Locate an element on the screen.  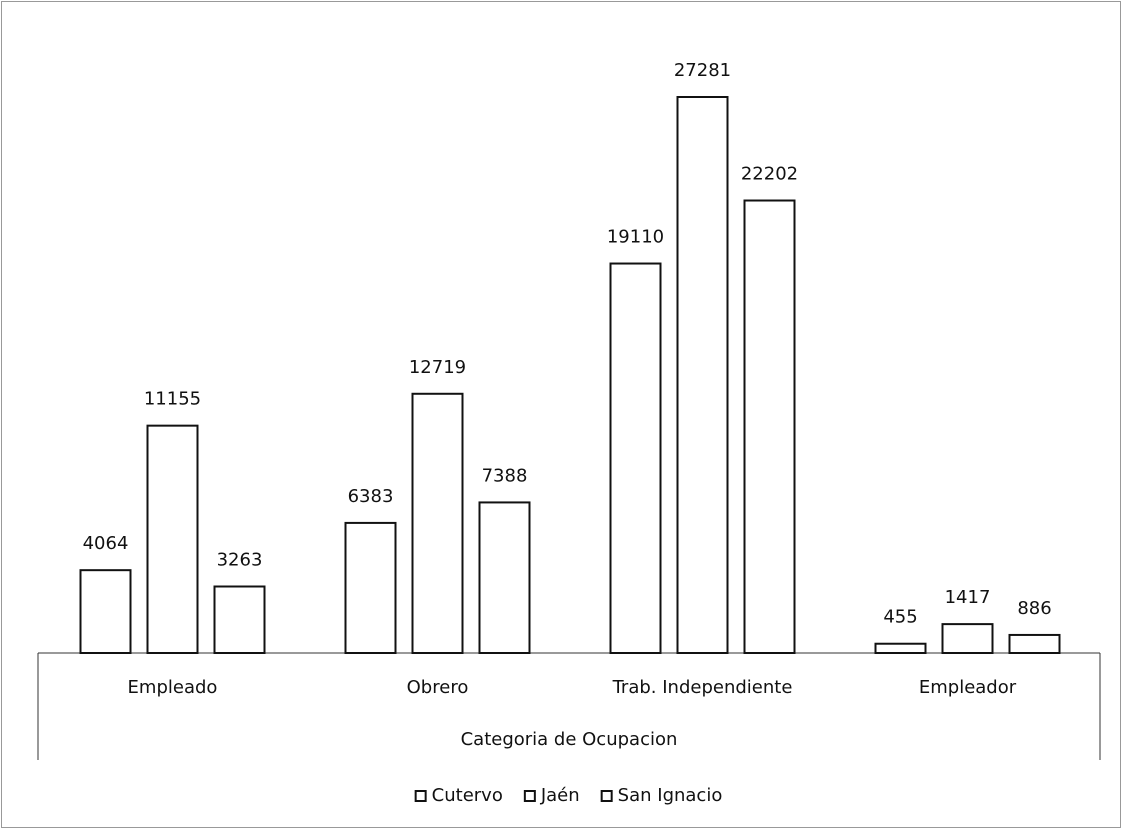
data-label: 19110 is located at coordinates (635, 237).